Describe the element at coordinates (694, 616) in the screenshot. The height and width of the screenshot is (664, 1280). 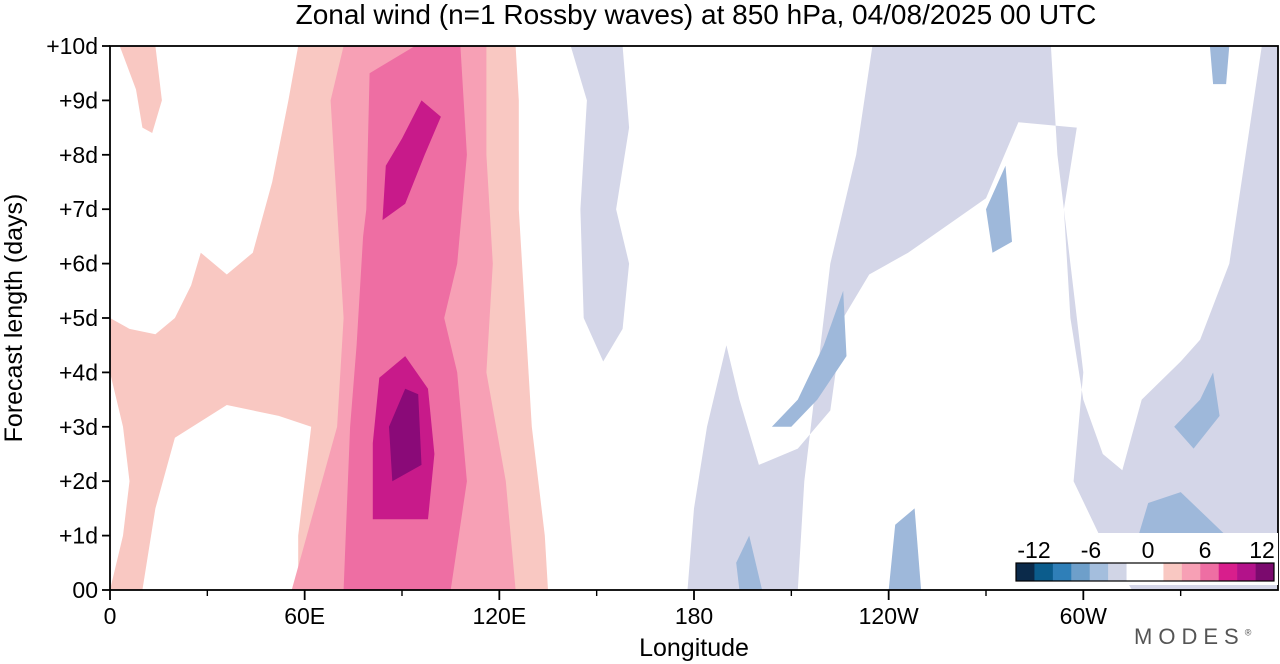
I see `x-tick-label: 180` at that location.